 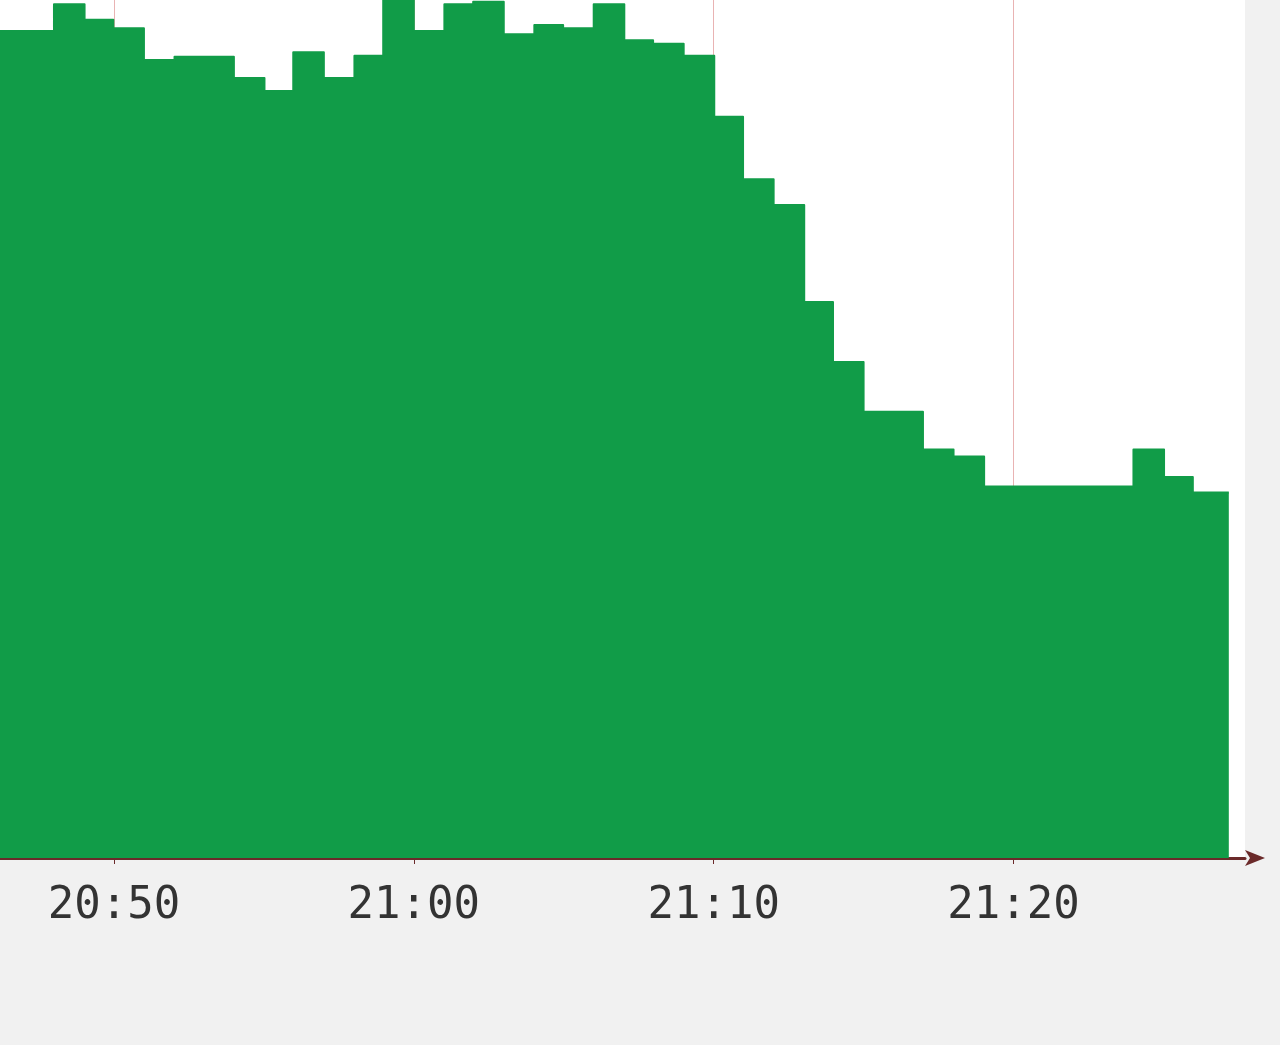 I want to click on x-tick-label: 21:10, so click(x=713, y=902).